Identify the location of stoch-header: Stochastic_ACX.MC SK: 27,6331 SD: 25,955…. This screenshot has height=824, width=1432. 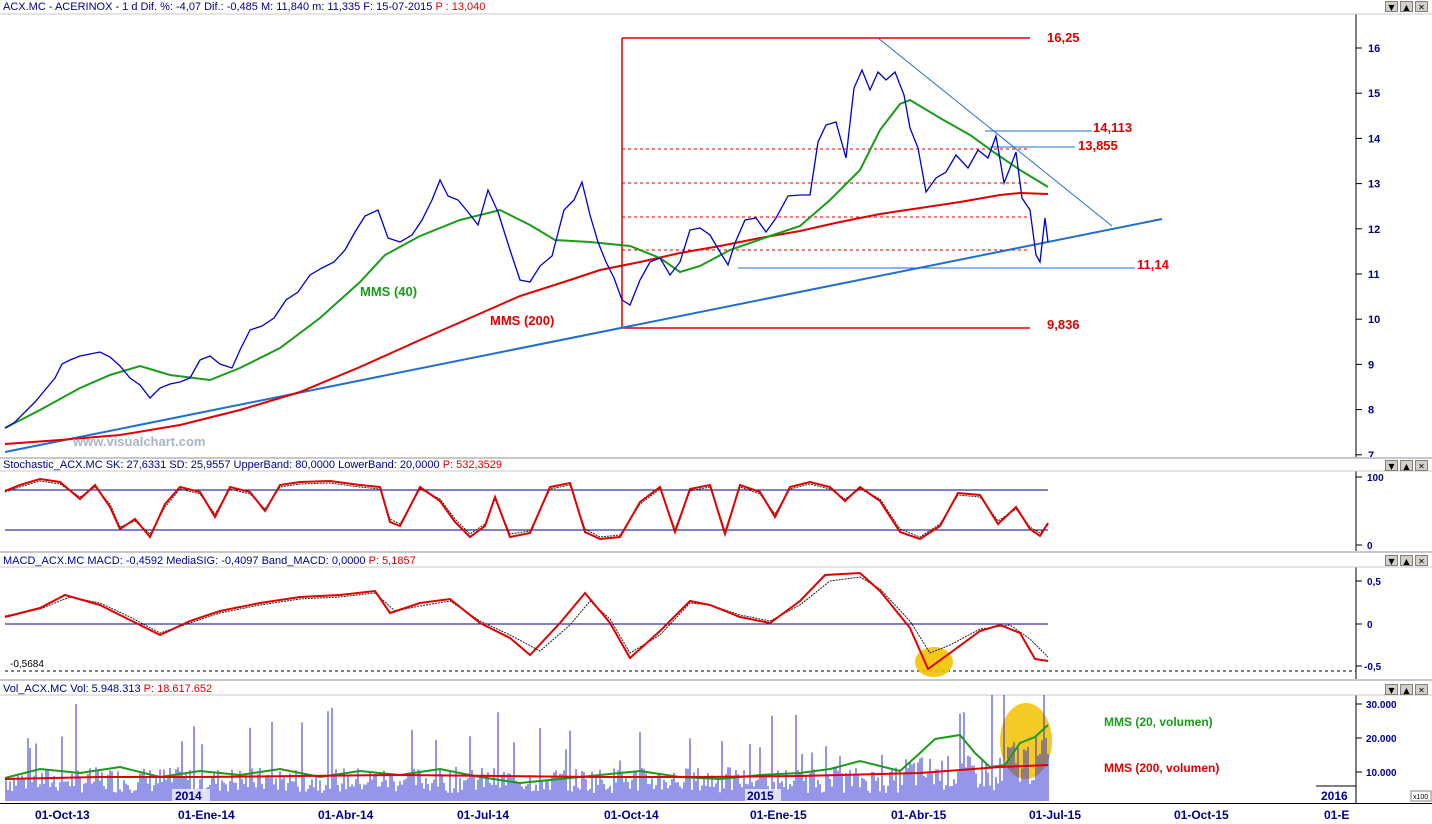
(252, 465).